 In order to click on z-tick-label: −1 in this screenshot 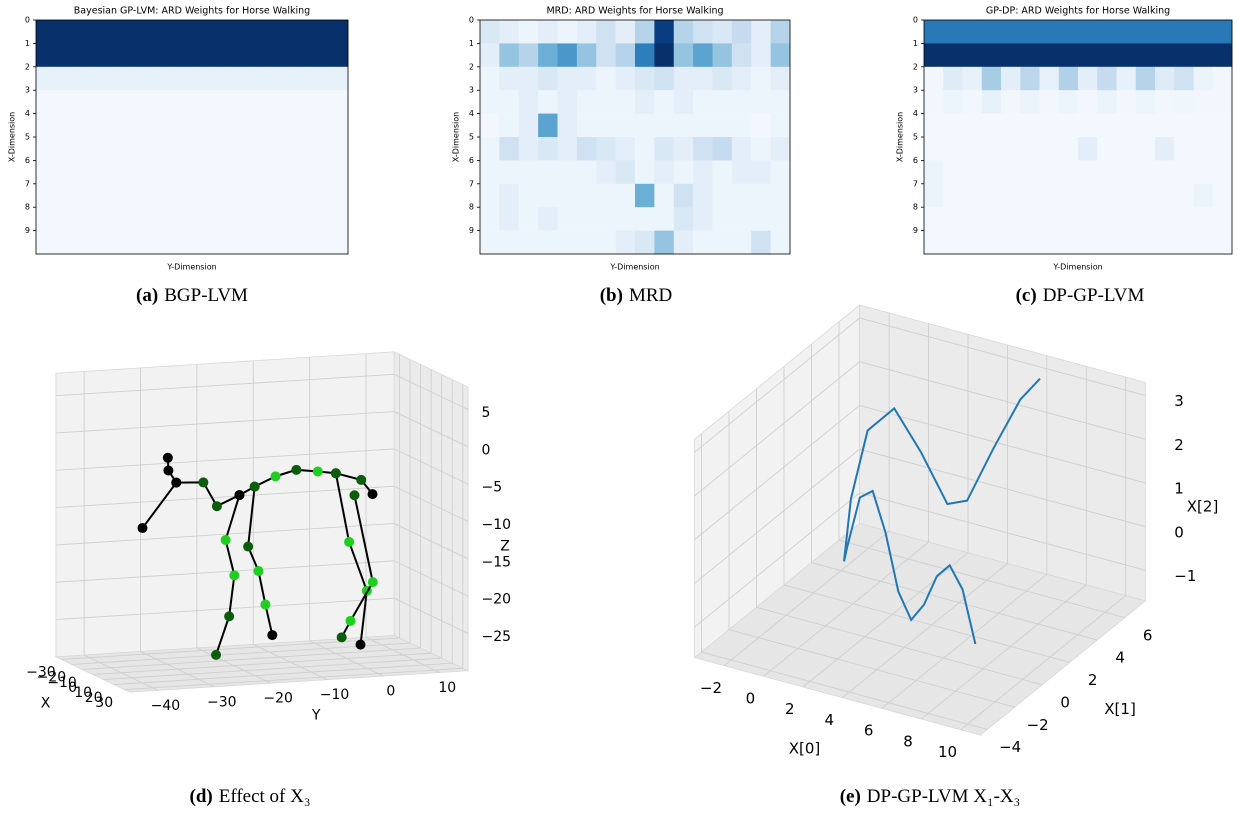, I will do `click(1185, 576)`.